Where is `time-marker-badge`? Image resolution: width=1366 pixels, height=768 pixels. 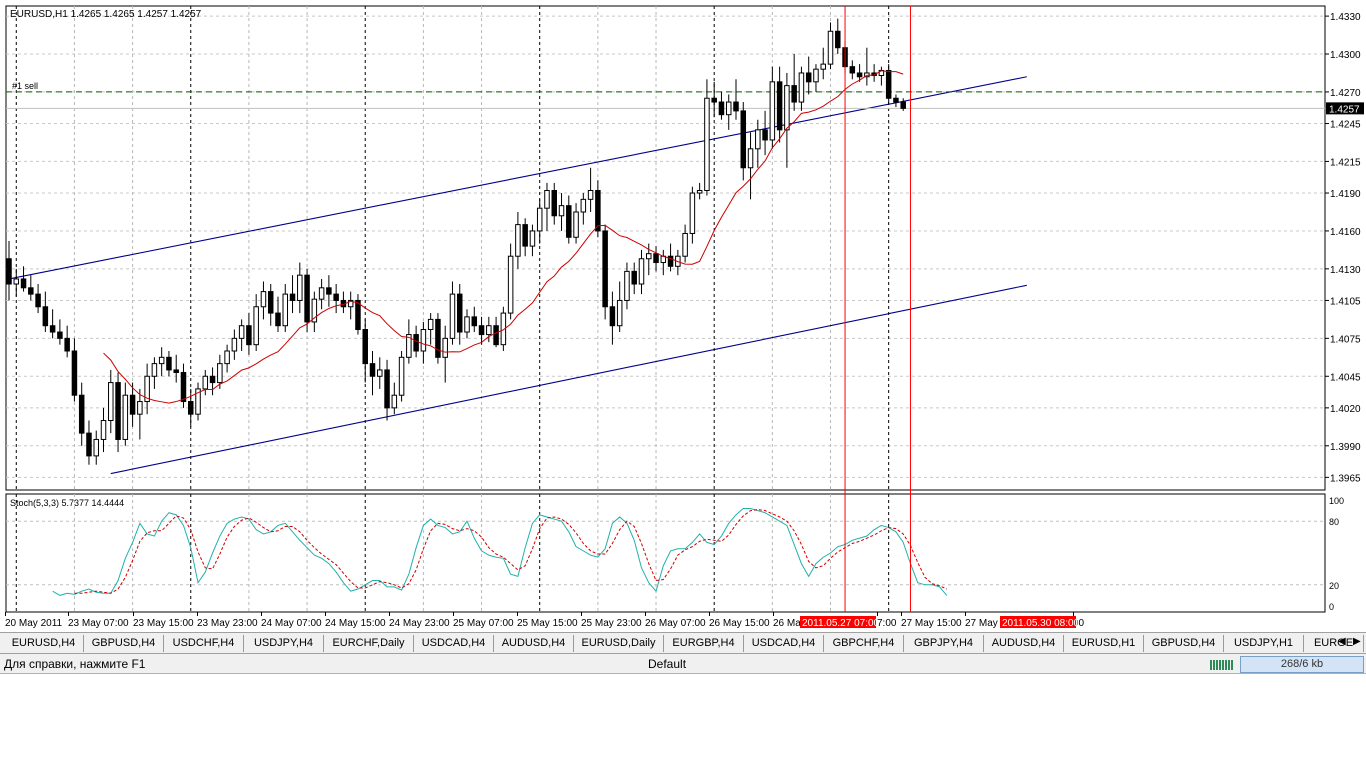 time-marker-badge is located at coordinates (1038, 622).